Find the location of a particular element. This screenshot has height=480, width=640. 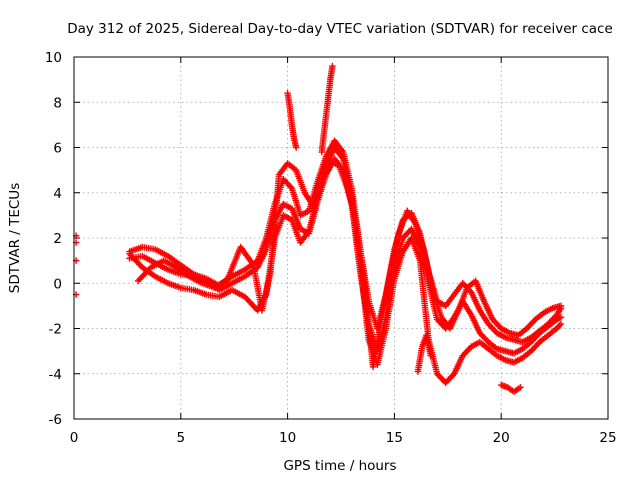

y-tick-label: 8 is located at coordinates (57, 103).